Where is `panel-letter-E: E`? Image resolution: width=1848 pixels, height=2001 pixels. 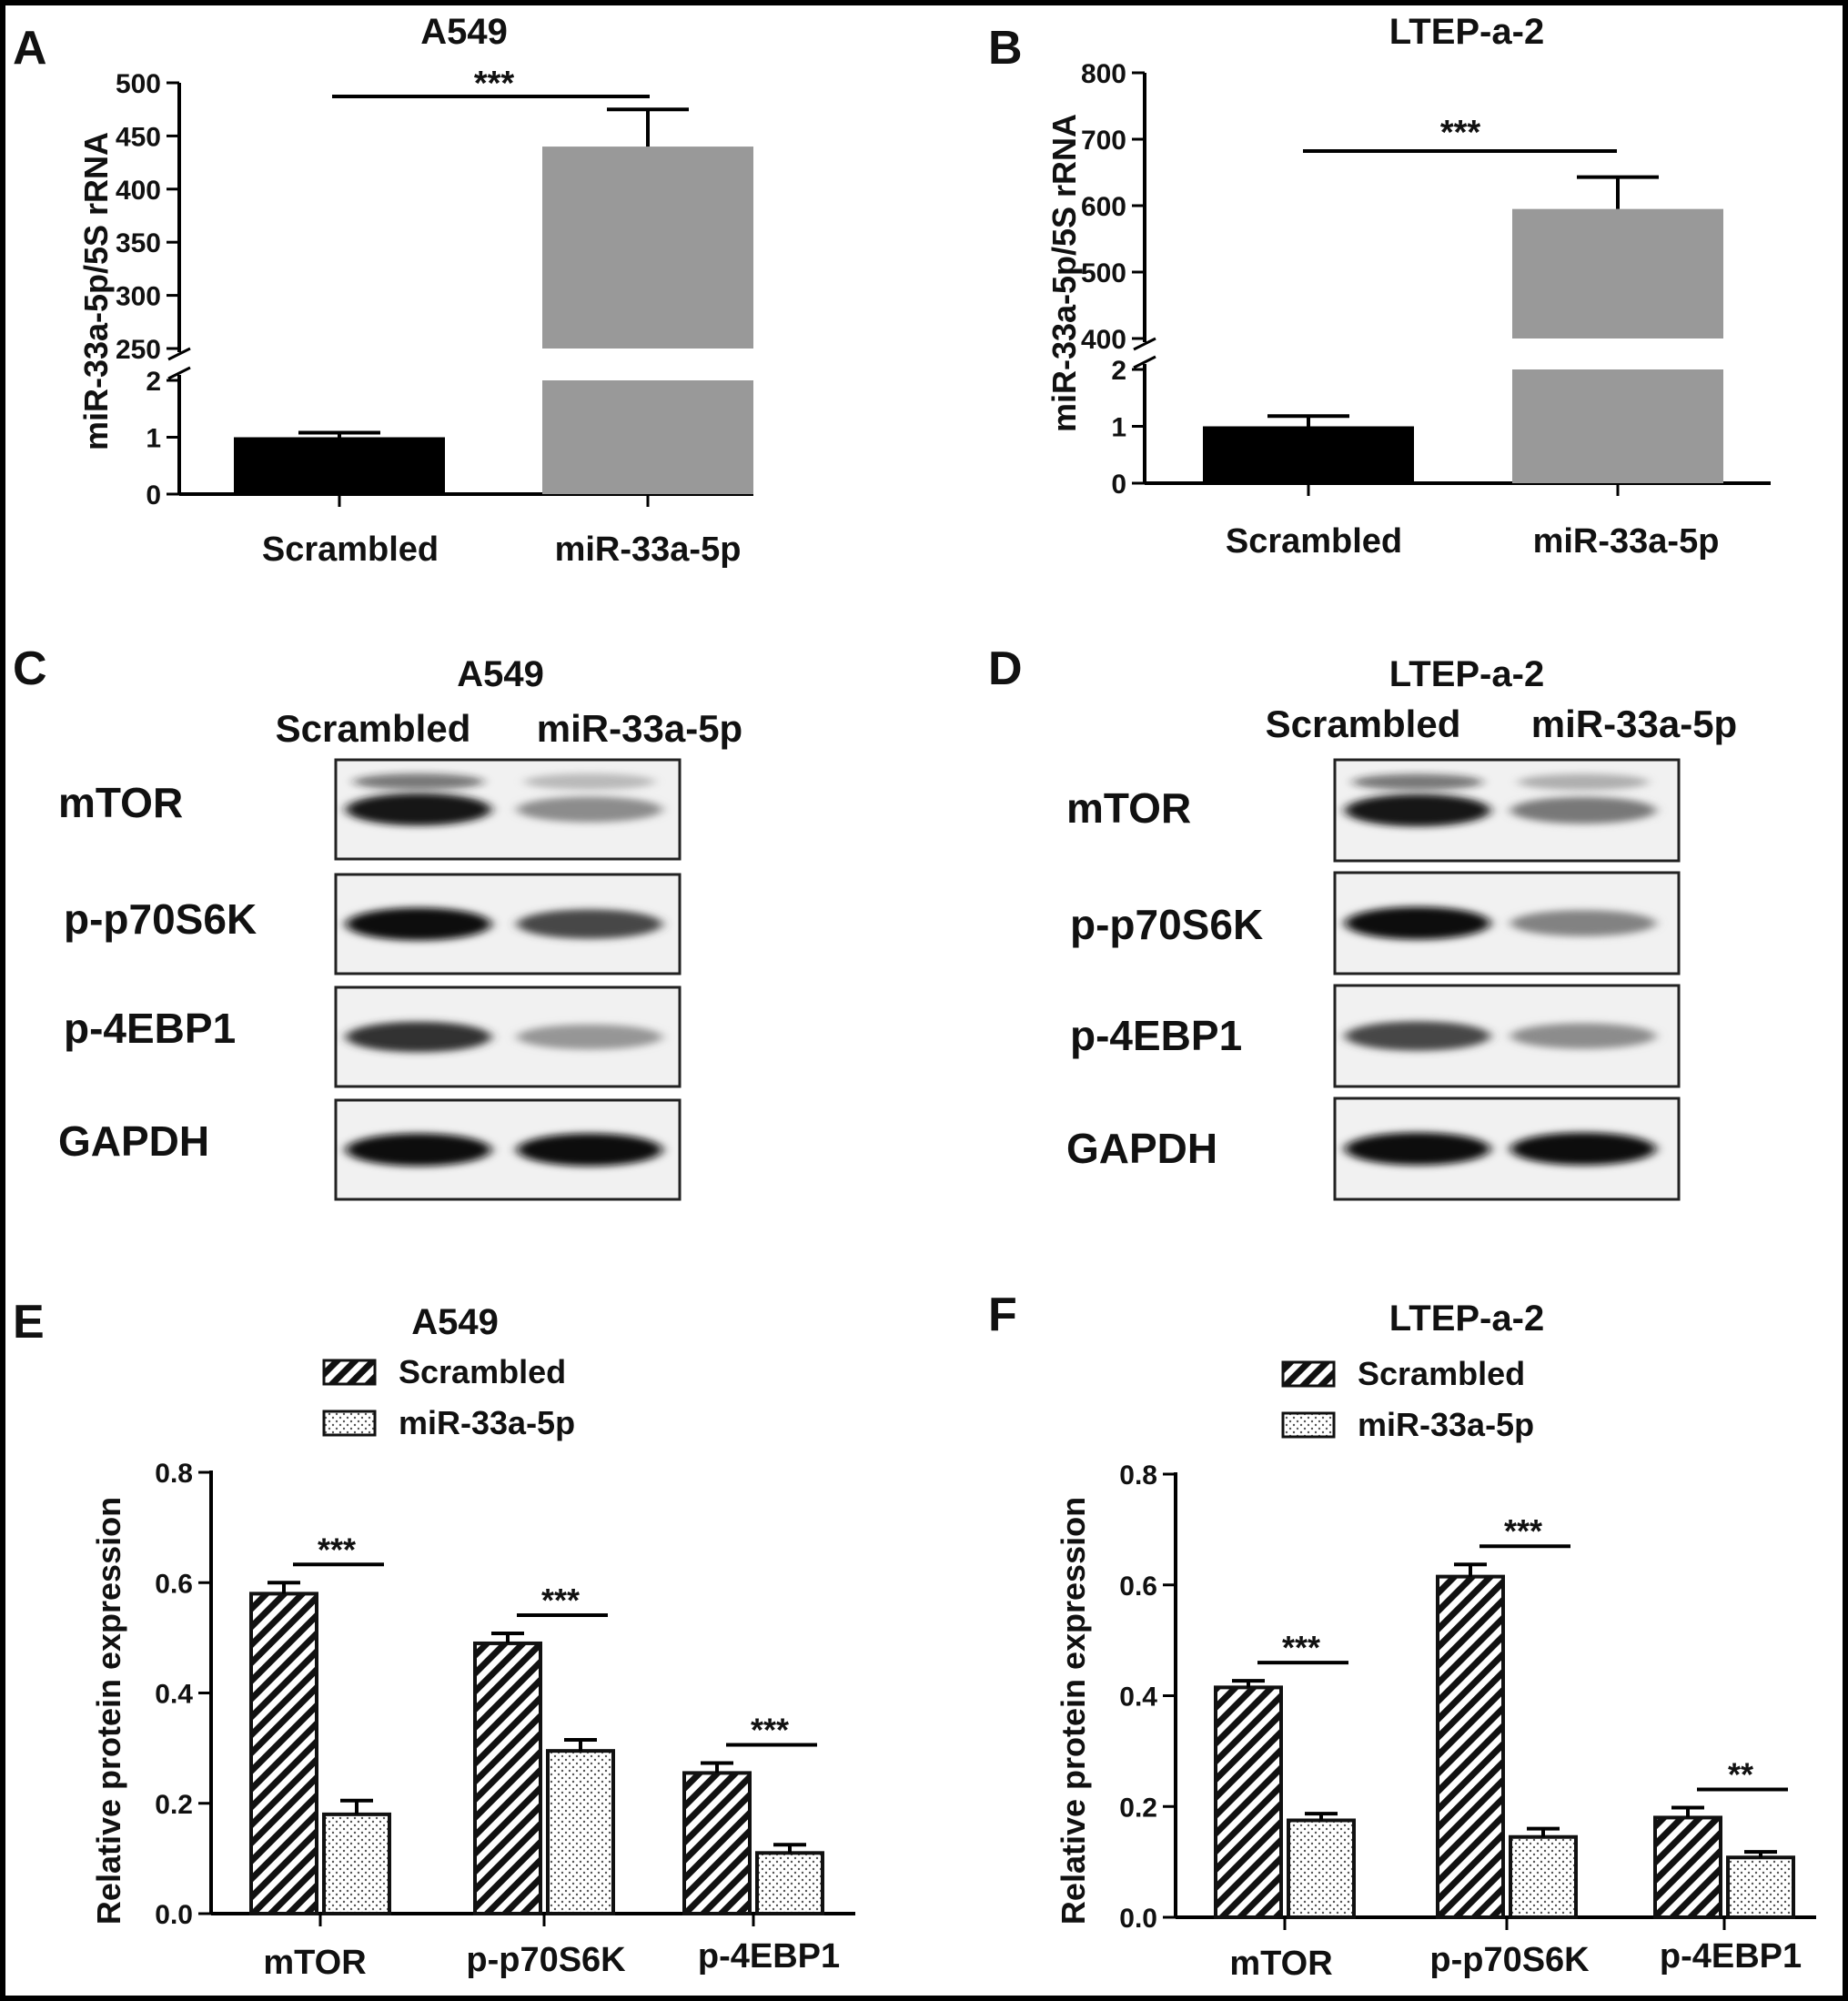 panel-letter-E: E is located at coordinates (29, 1322).